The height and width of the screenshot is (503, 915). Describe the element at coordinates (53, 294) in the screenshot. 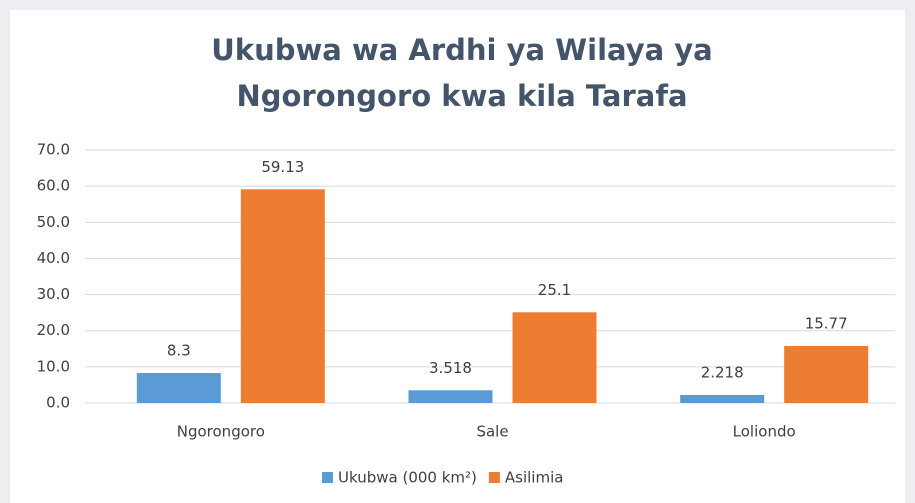

I see `y-tick-label: 30.0` at that location.